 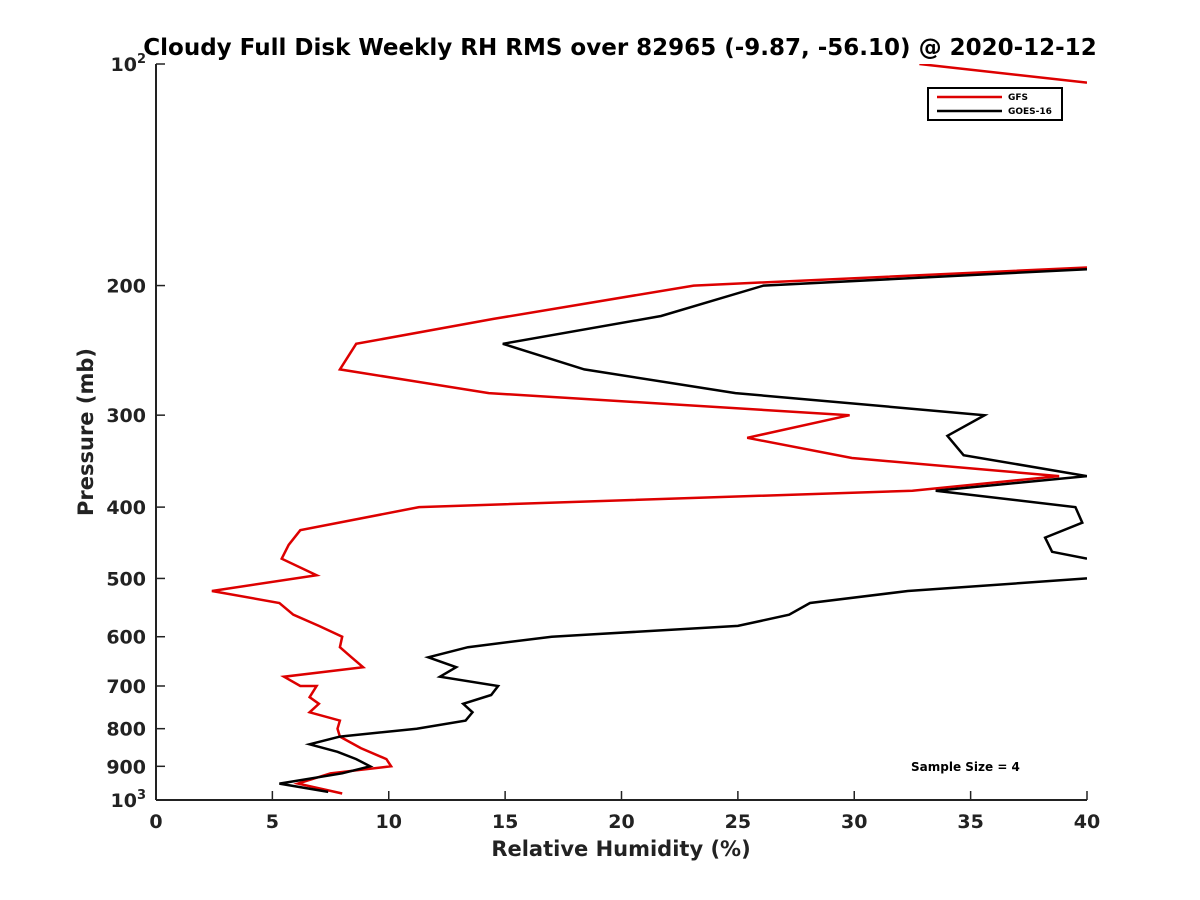 I want to click on y-tick-label: 600, so click(x=126, y=638).